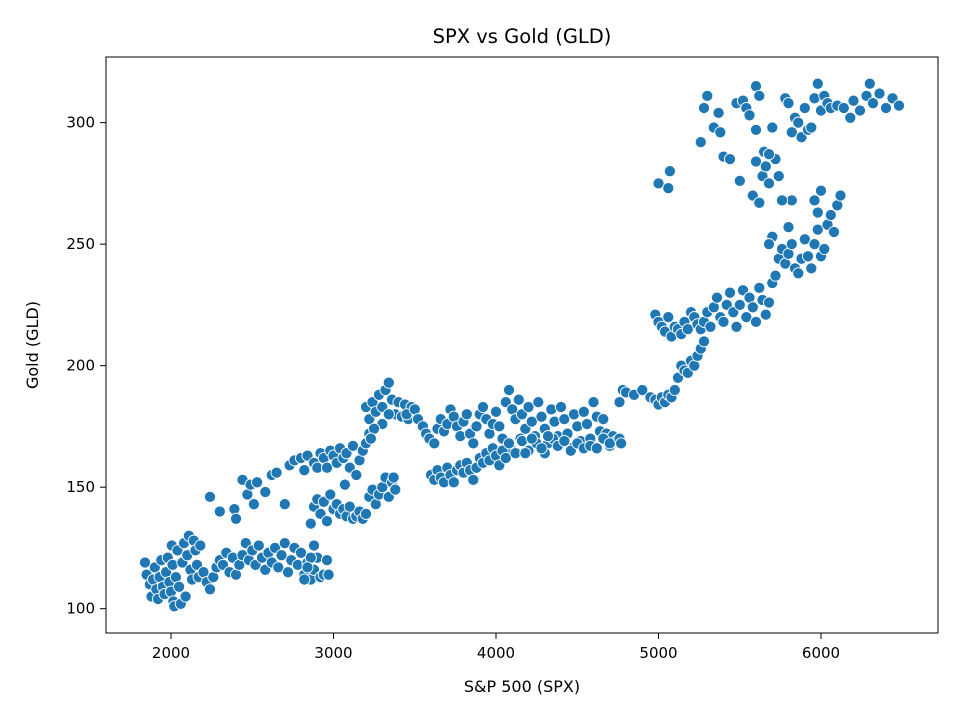 The height and width of the screenshot is (720, 960). Describe the element at coordinates (658, 653) in the screenshot. I see `x-tick-label: 5000` at that location.